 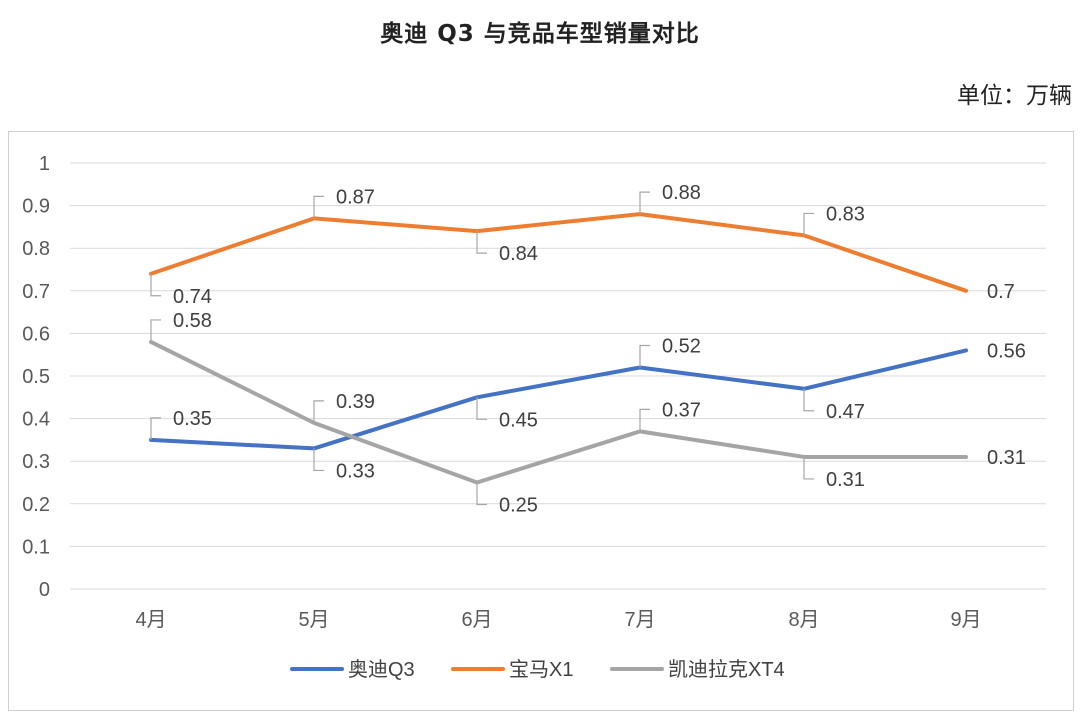 What do you see at coordinates (36, 420) in the screenshot?
I see `y-tick-label: 0.4` at bounding box center [36, 420].